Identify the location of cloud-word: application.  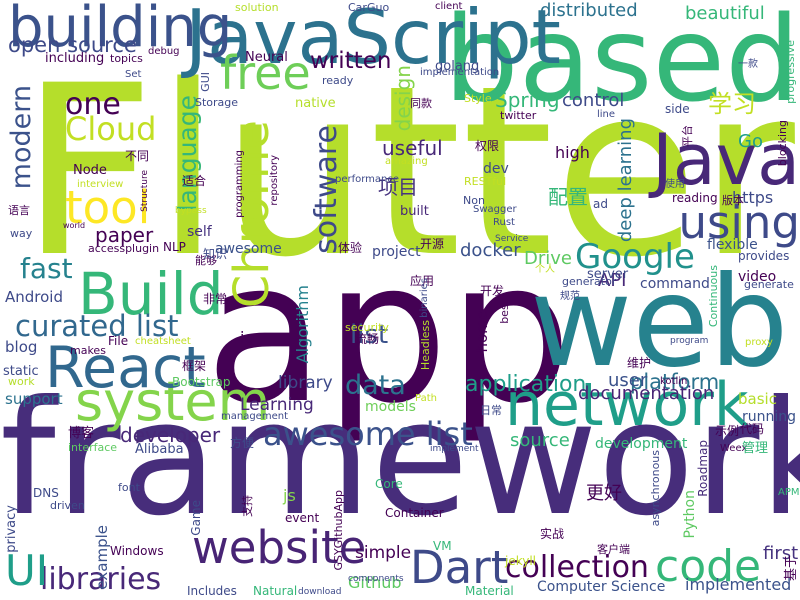
(526, 384).